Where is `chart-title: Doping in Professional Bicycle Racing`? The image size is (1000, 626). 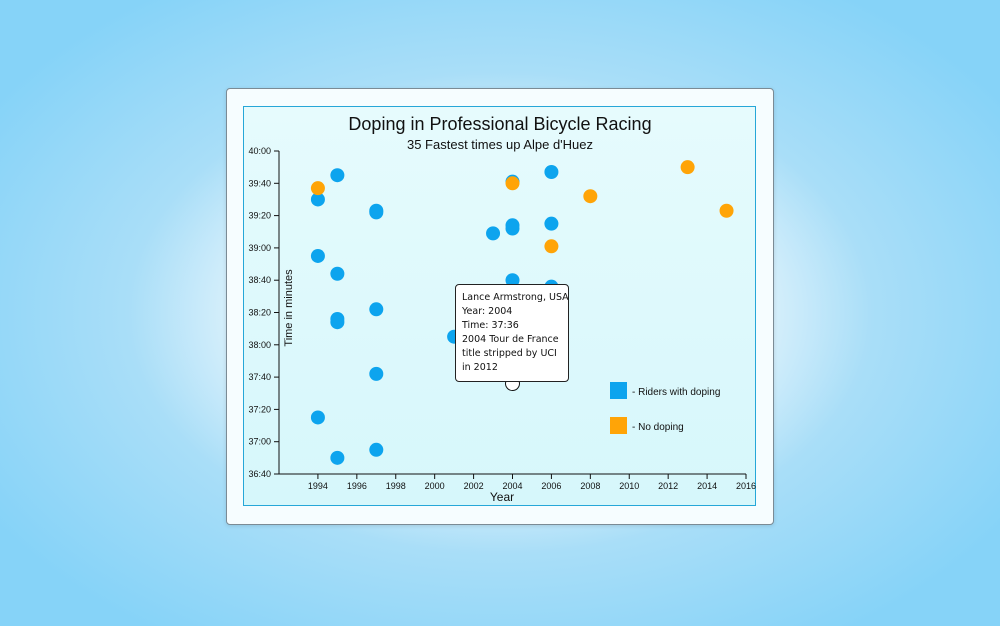 chart-title: Doping in Professional Bicycle Racing is located at coordinates (499, 124).